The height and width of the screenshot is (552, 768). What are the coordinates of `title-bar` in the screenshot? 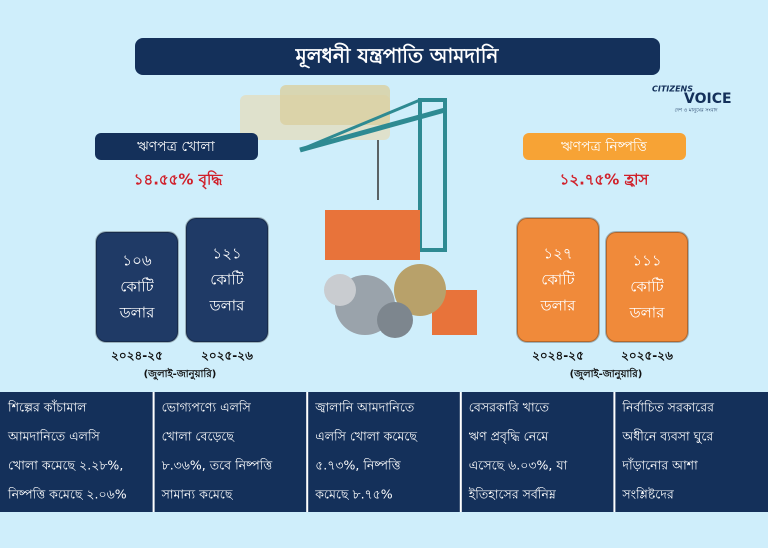 It's located at (397, 56).